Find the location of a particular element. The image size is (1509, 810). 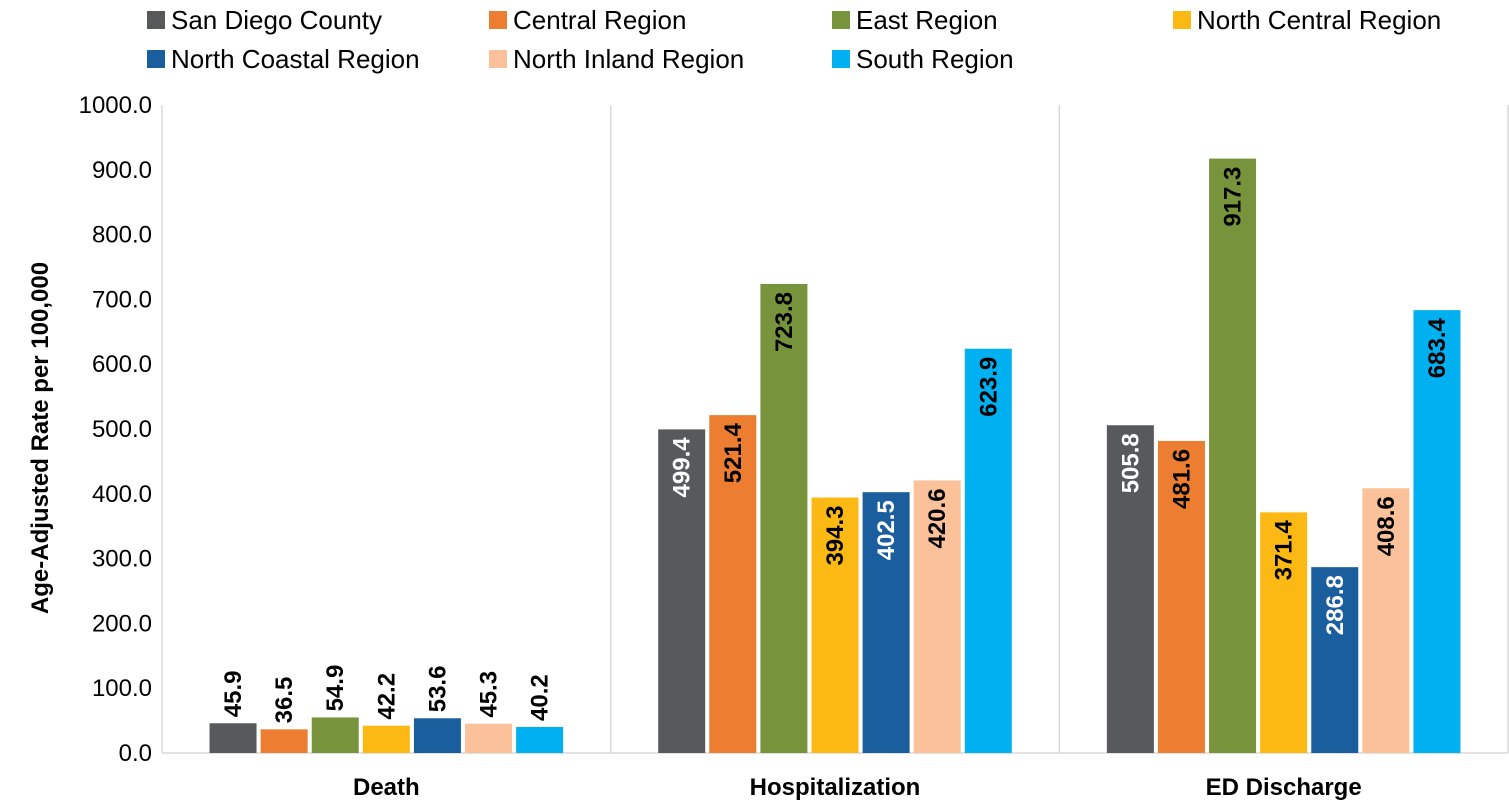

data-label: 723.8 is located at coordinates (784, 322).